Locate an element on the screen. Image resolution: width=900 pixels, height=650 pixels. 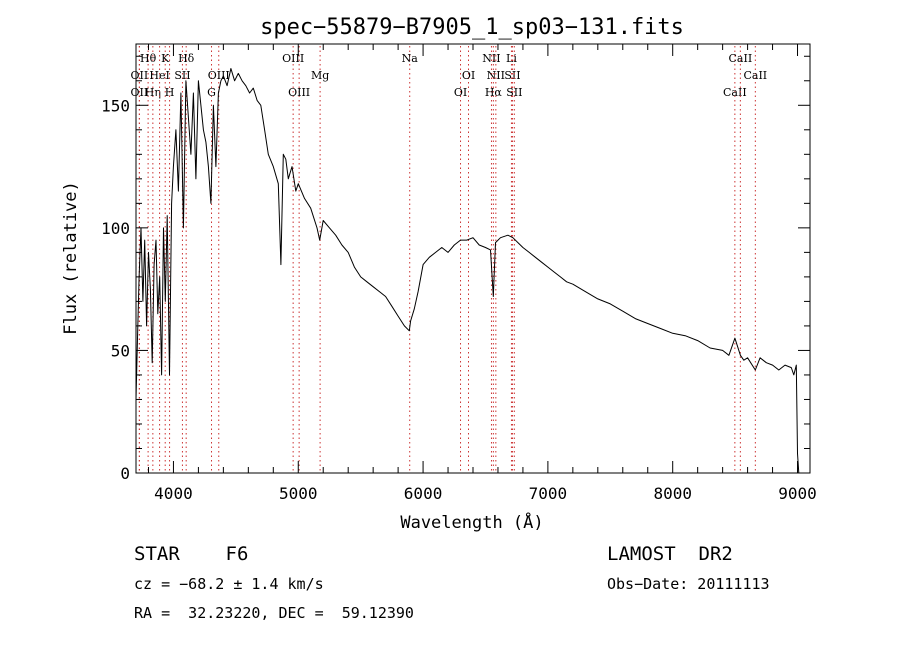
survey-label: LAMOST DR2 is located at coordinates (670, 554).